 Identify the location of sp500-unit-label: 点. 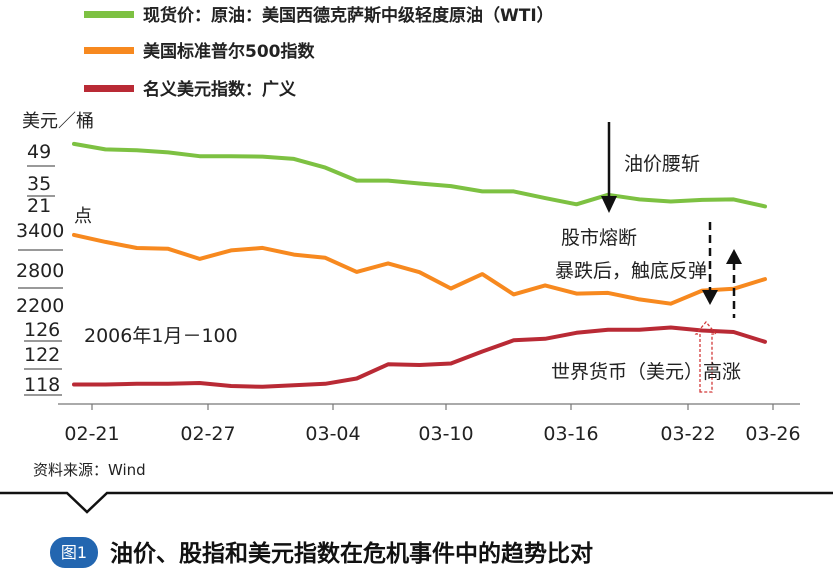
(83, 216).